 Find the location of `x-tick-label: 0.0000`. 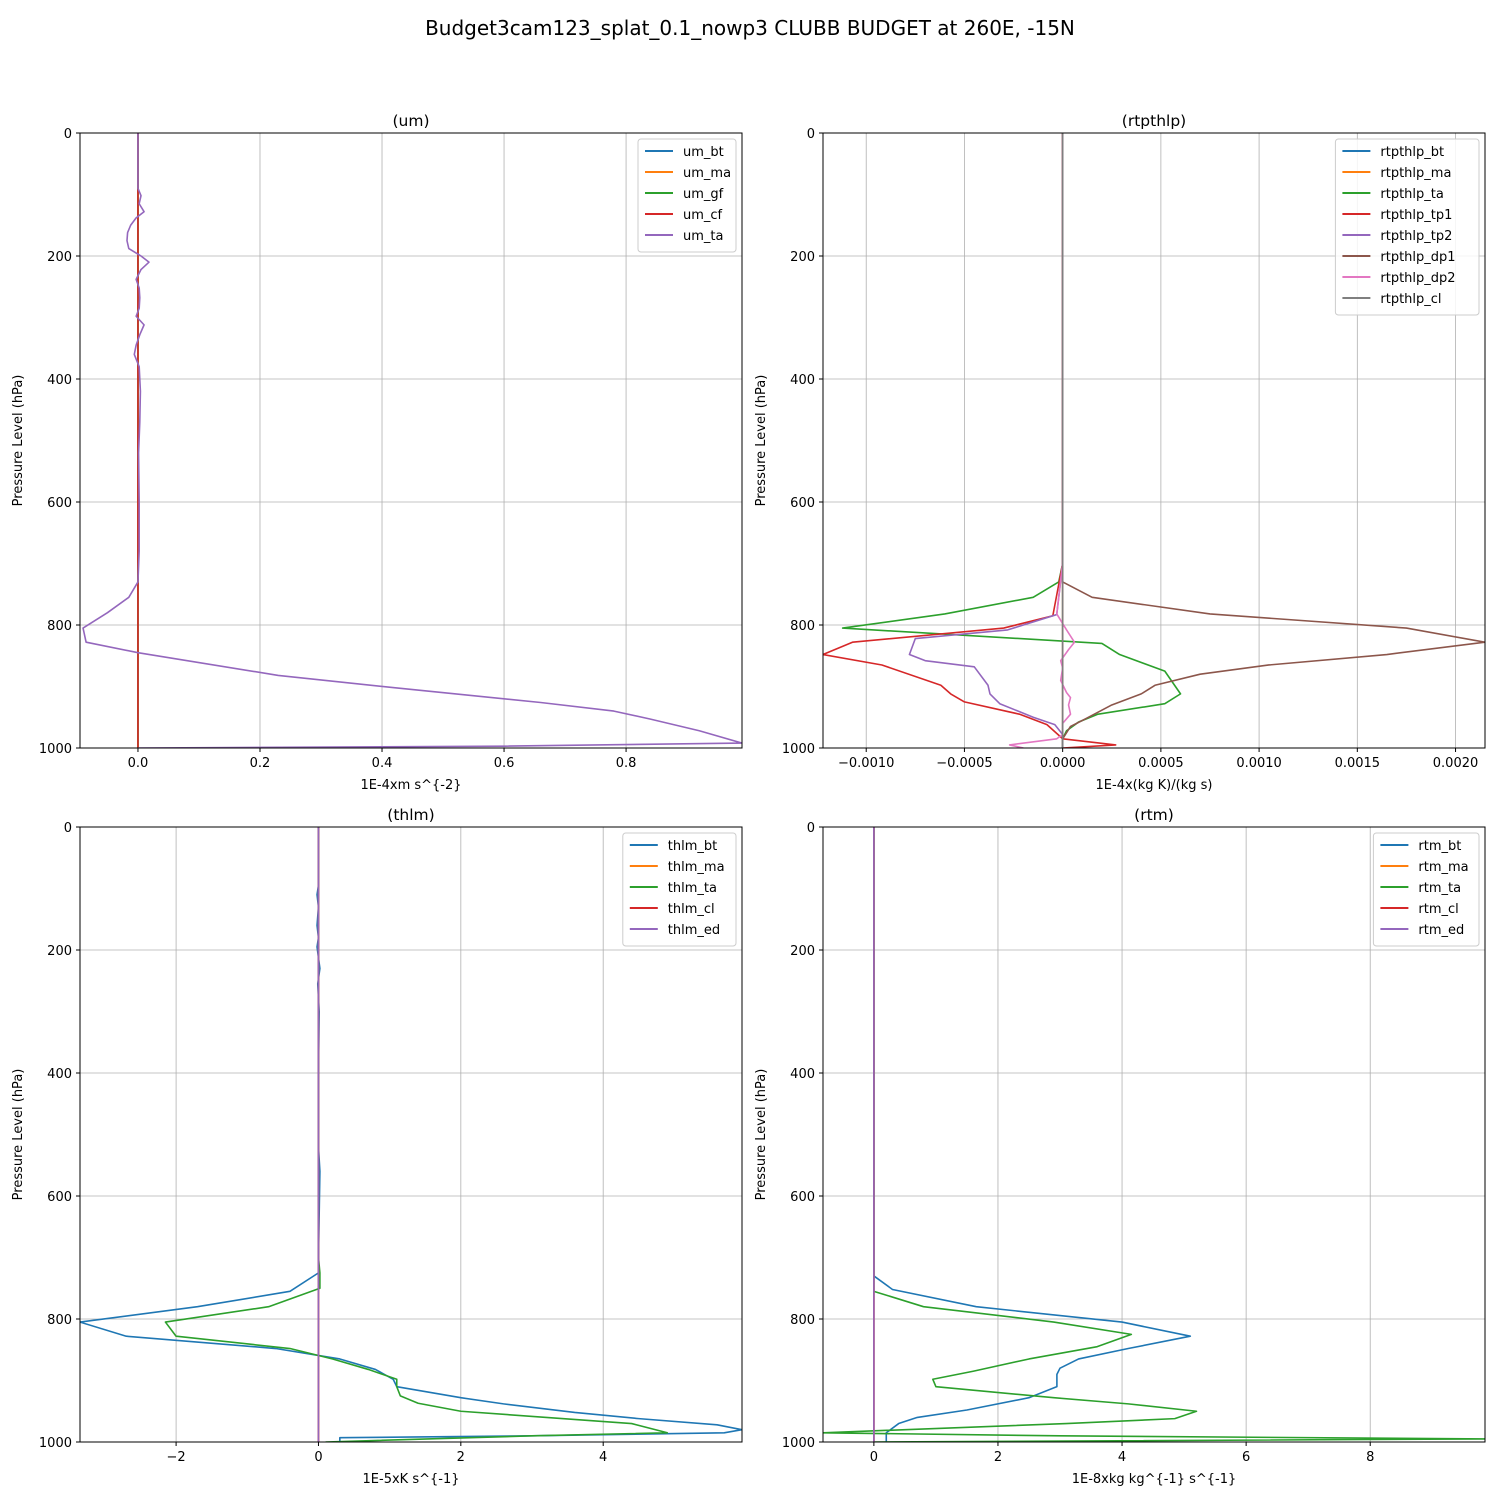

x-tick-label: 0.0000 is located at coordinates (1063, 763).